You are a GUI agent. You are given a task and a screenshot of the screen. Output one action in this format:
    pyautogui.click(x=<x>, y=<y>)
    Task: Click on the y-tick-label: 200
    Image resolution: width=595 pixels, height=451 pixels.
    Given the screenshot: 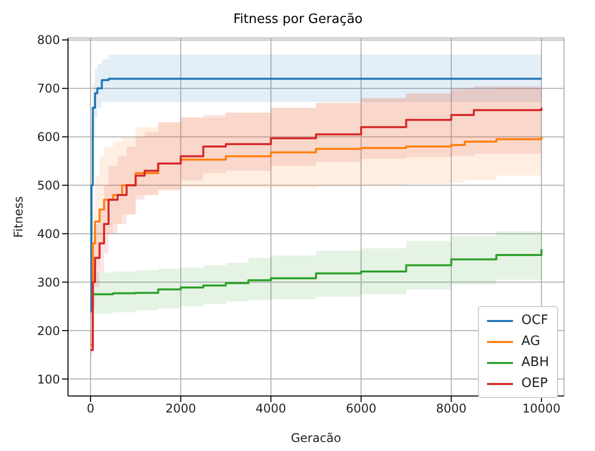 What is the action you would take?
    pyautogui.click(x=48, y=331)
    